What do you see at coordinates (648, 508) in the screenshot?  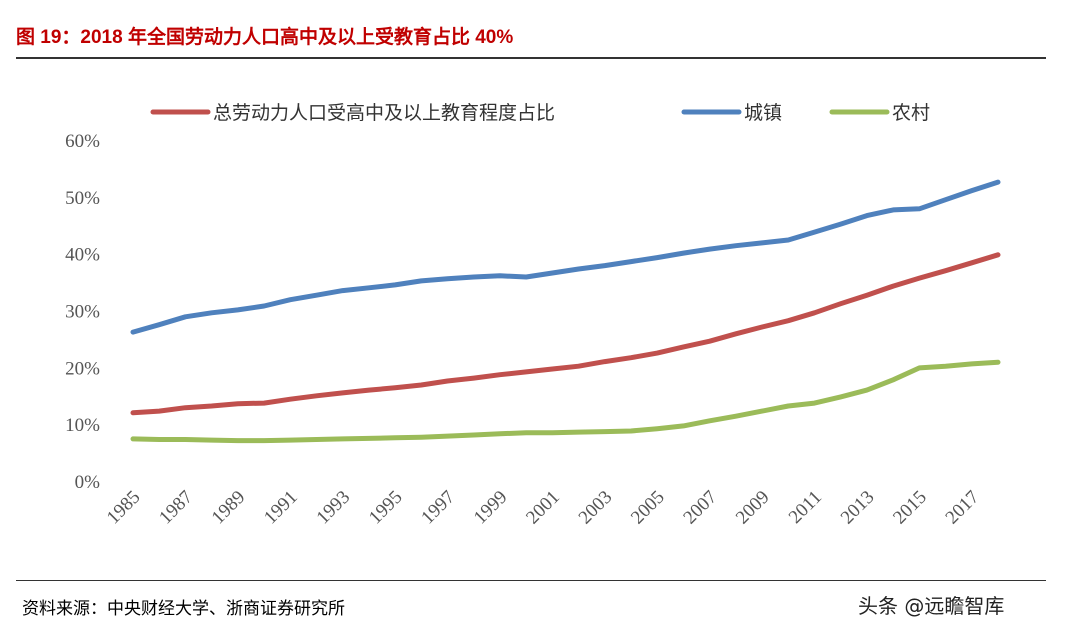 I see `x-tick-label: 2005` at bounding box center [648, 508].